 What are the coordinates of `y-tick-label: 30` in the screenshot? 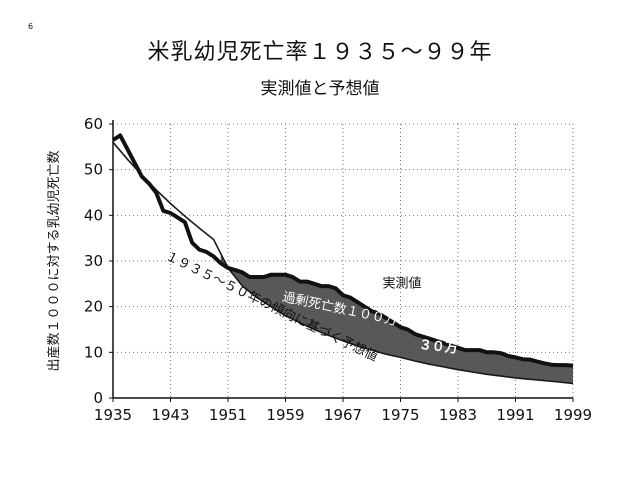 It's located at (93, 261).